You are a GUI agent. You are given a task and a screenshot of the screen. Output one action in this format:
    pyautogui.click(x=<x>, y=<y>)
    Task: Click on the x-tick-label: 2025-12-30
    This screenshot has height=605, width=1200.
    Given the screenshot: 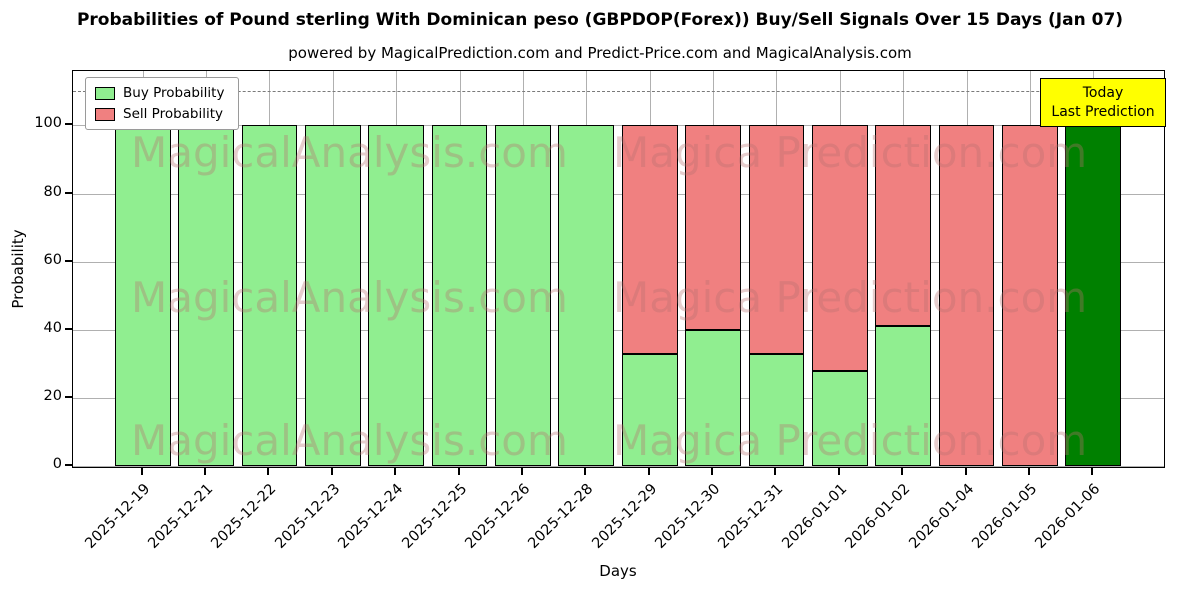 What is the action you would take?
    pyautogui.click(x=688, y=516)
    